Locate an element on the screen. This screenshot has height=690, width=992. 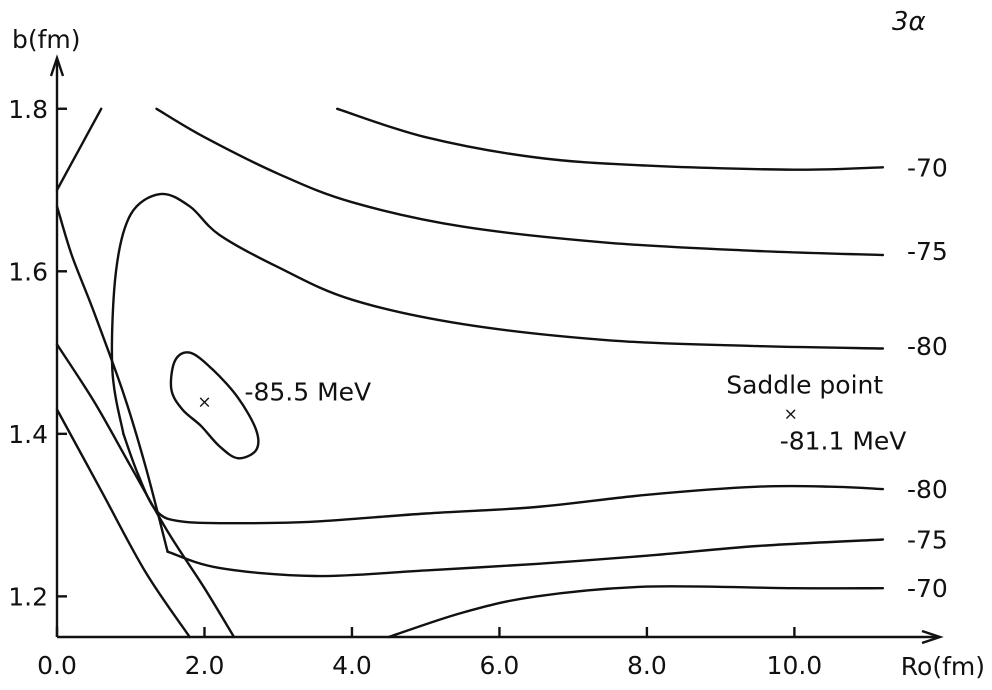
x-axis-title: Ro(fm) is located at coordinates (943, 666).